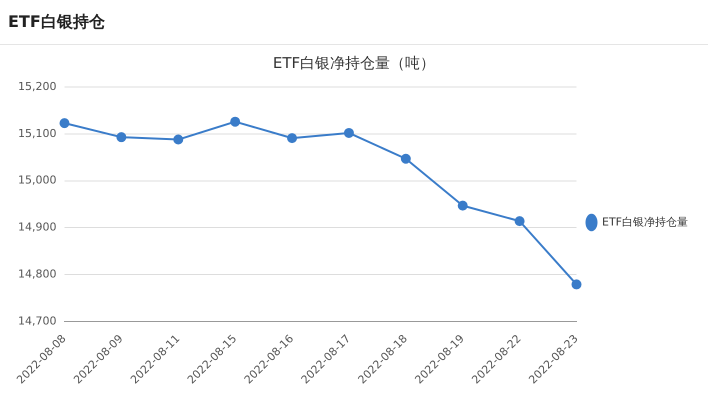 This screenshot has width=708, height=393. What do you see at coordinates (37, 133) in the screenshot?
I see `y-tick-label: 15,100` at bounding box center [37, 133].